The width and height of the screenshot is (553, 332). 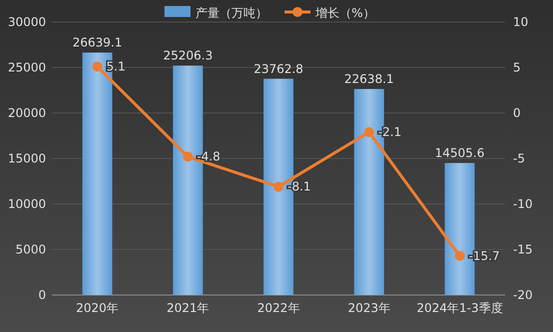 I want to click on y-tick-label: 10000, so click(x=27, y=204).